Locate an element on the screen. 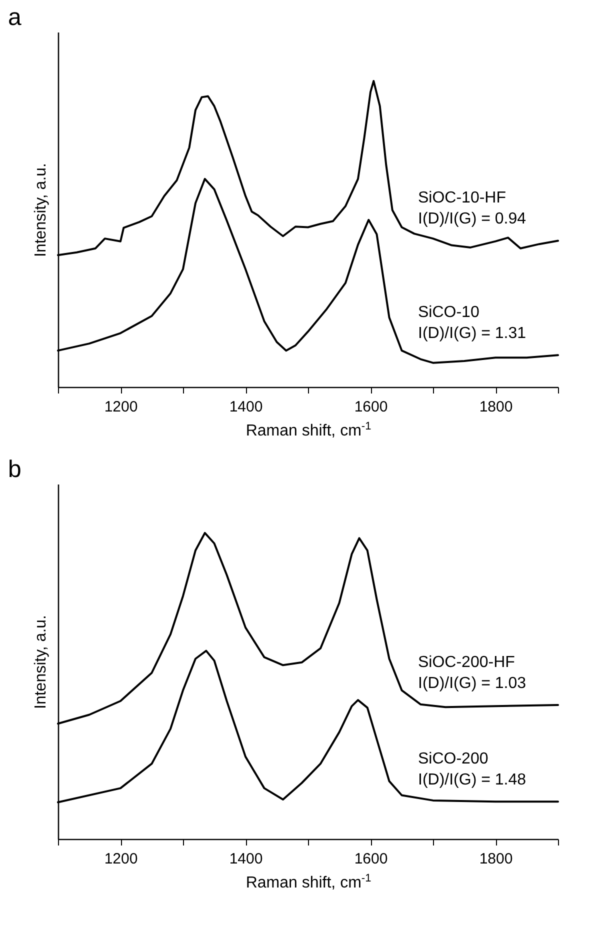  chart-title: b is located at coordinates (15, 469).